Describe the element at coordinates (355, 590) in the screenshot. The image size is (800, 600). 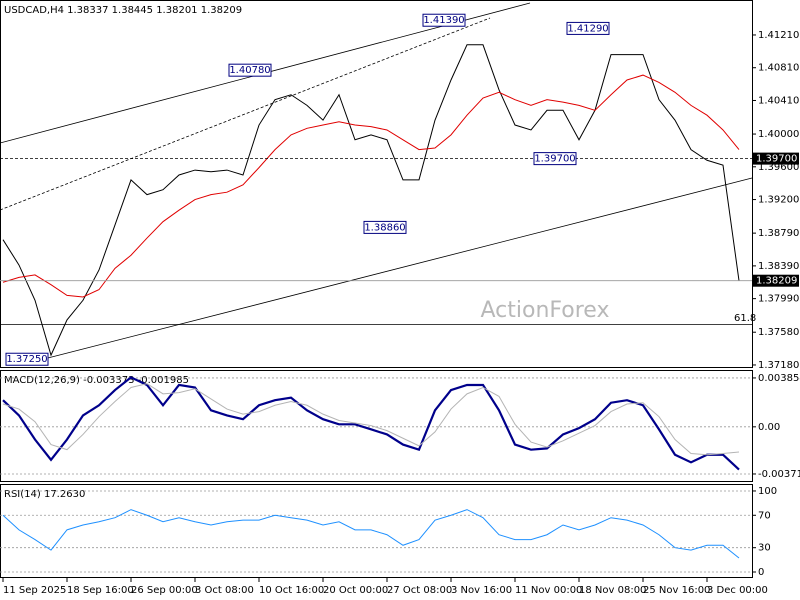
I see `x-tick-label: 20 Oct 00:00` at that location.